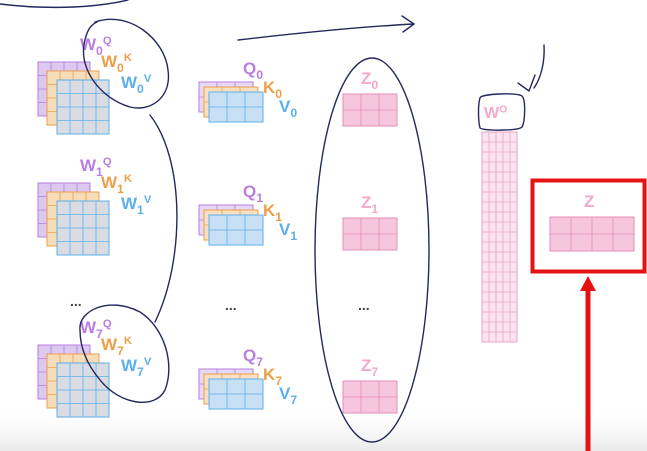 The image size is (647, 451). Describe the element at coordinates (288, 108) in the screenshot. I see `v-label: V0` at that location.